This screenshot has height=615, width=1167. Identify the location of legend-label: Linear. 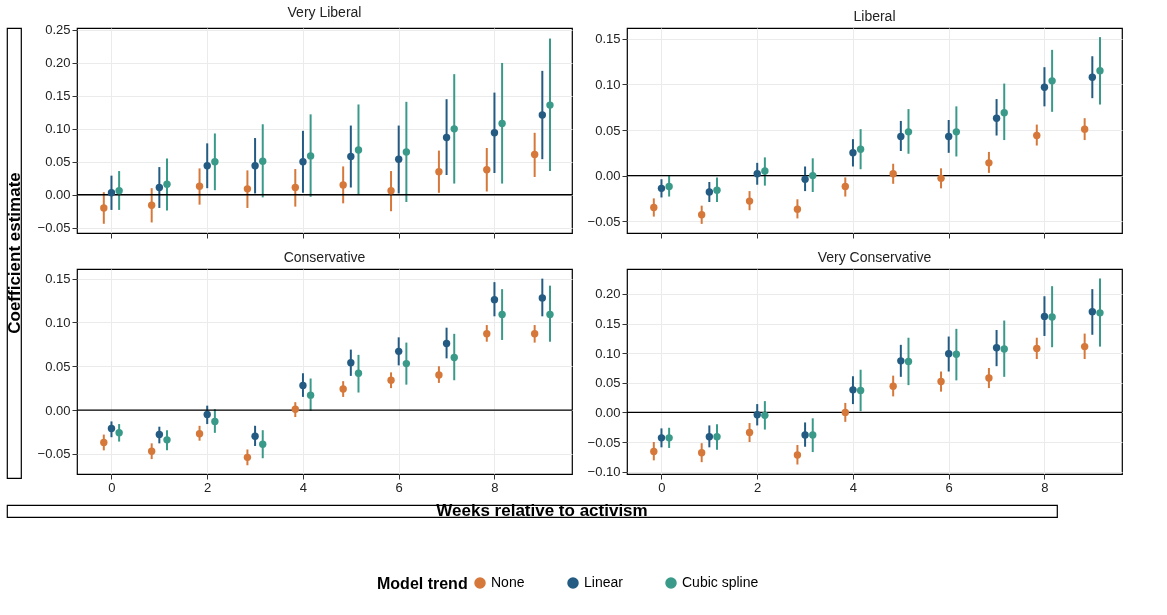
(604, 582).